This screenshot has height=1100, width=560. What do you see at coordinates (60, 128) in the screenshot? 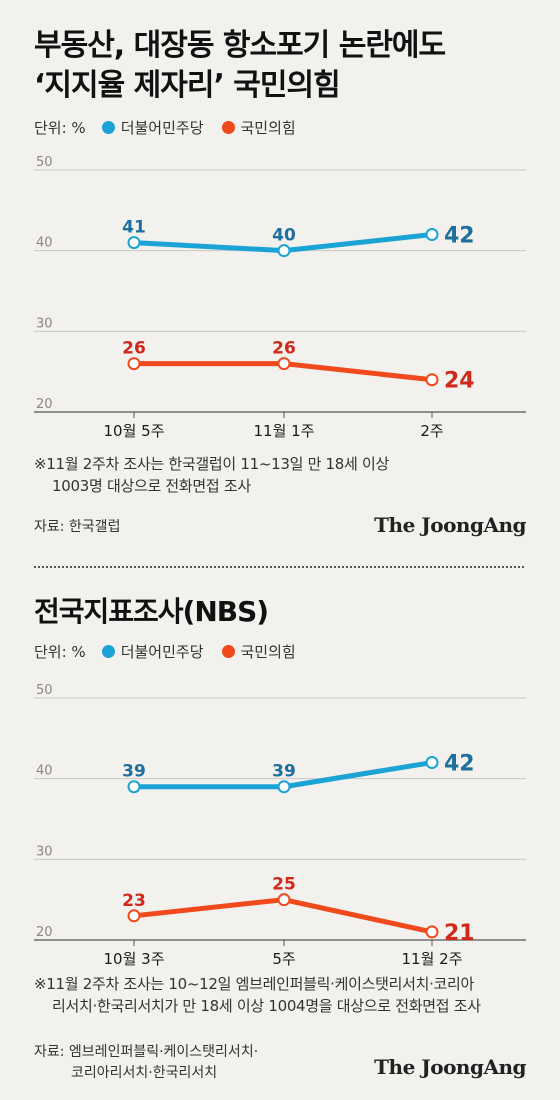
I see `unit-label-1: 단위: %` at bounding box center [60, 128].